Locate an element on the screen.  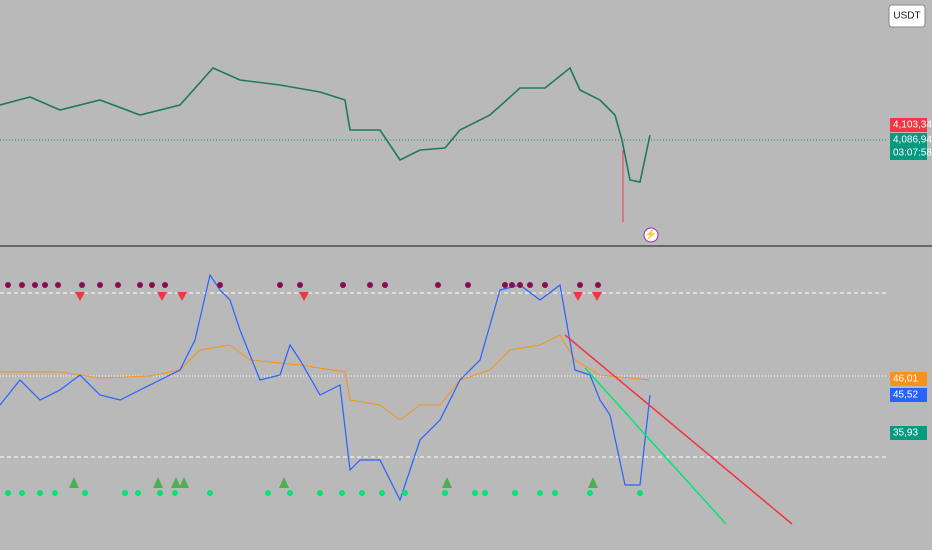
price-tag-label: 45,52 is located at coordinates (905, 395).